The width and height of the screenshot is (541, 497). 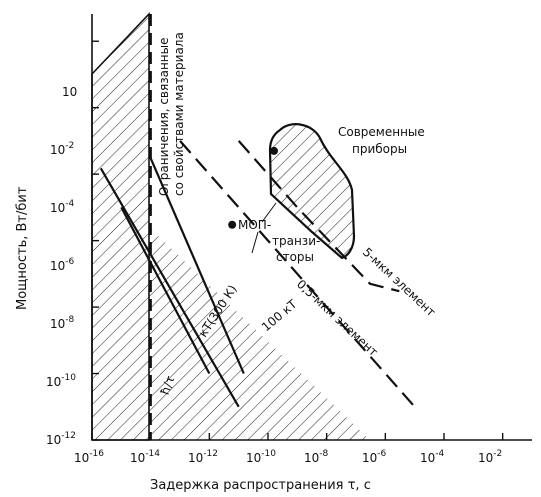 I want to click on x-tick-label: 10⁻², so click(x=490, y=457).